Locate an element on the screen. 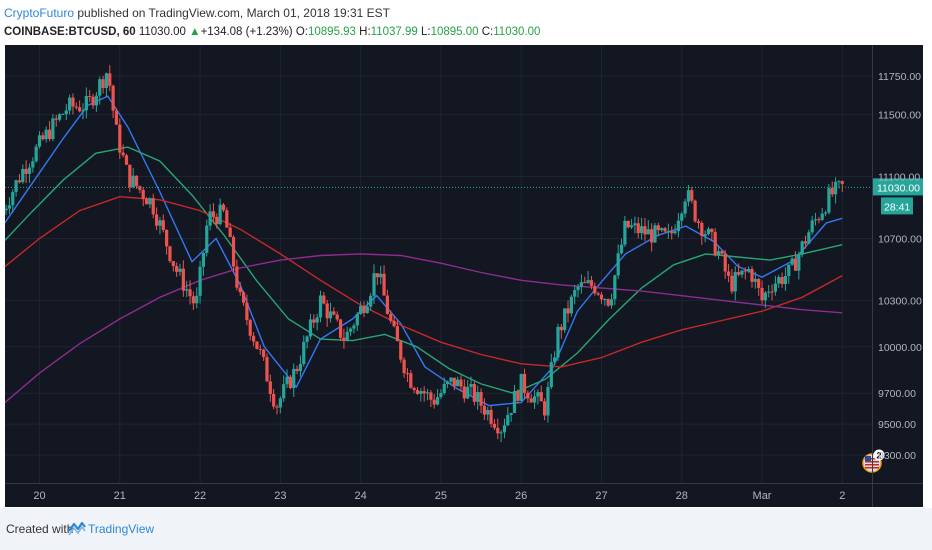 This screenshot has width=932, height=550. tradingview-brand: TradingView is located at coordinates (121, 529).